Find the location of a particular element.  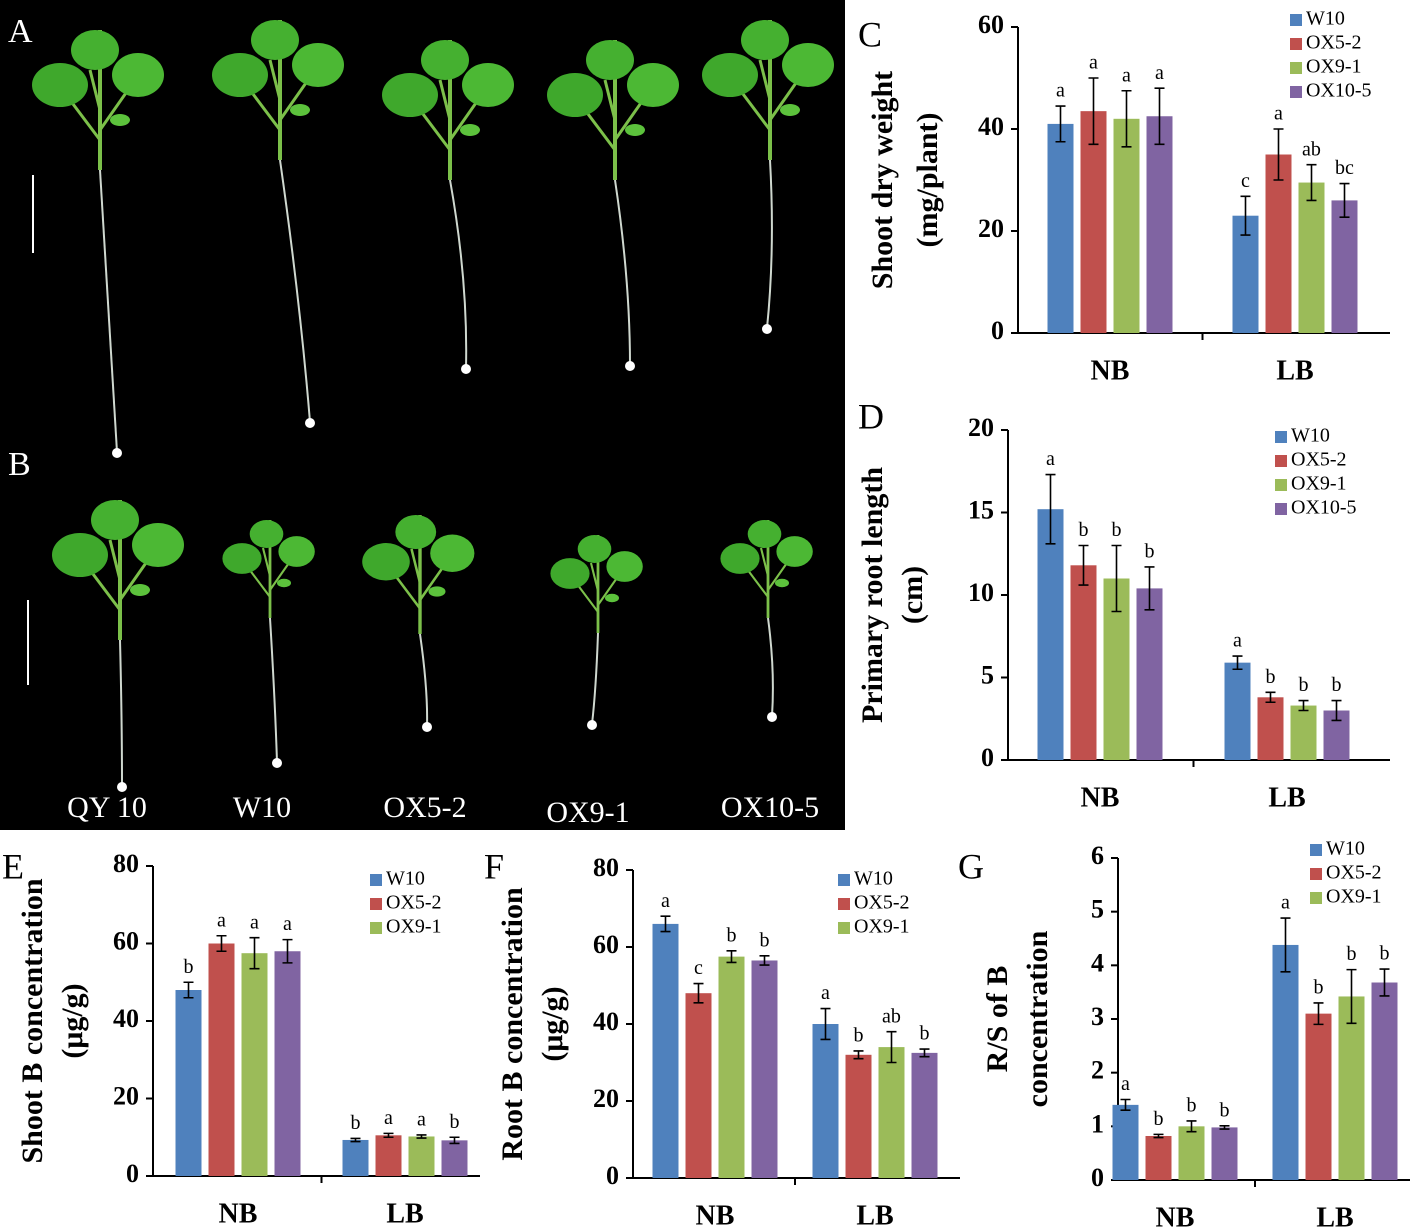

y-axis-label: Primary root length is located at coordinates (872, 595).